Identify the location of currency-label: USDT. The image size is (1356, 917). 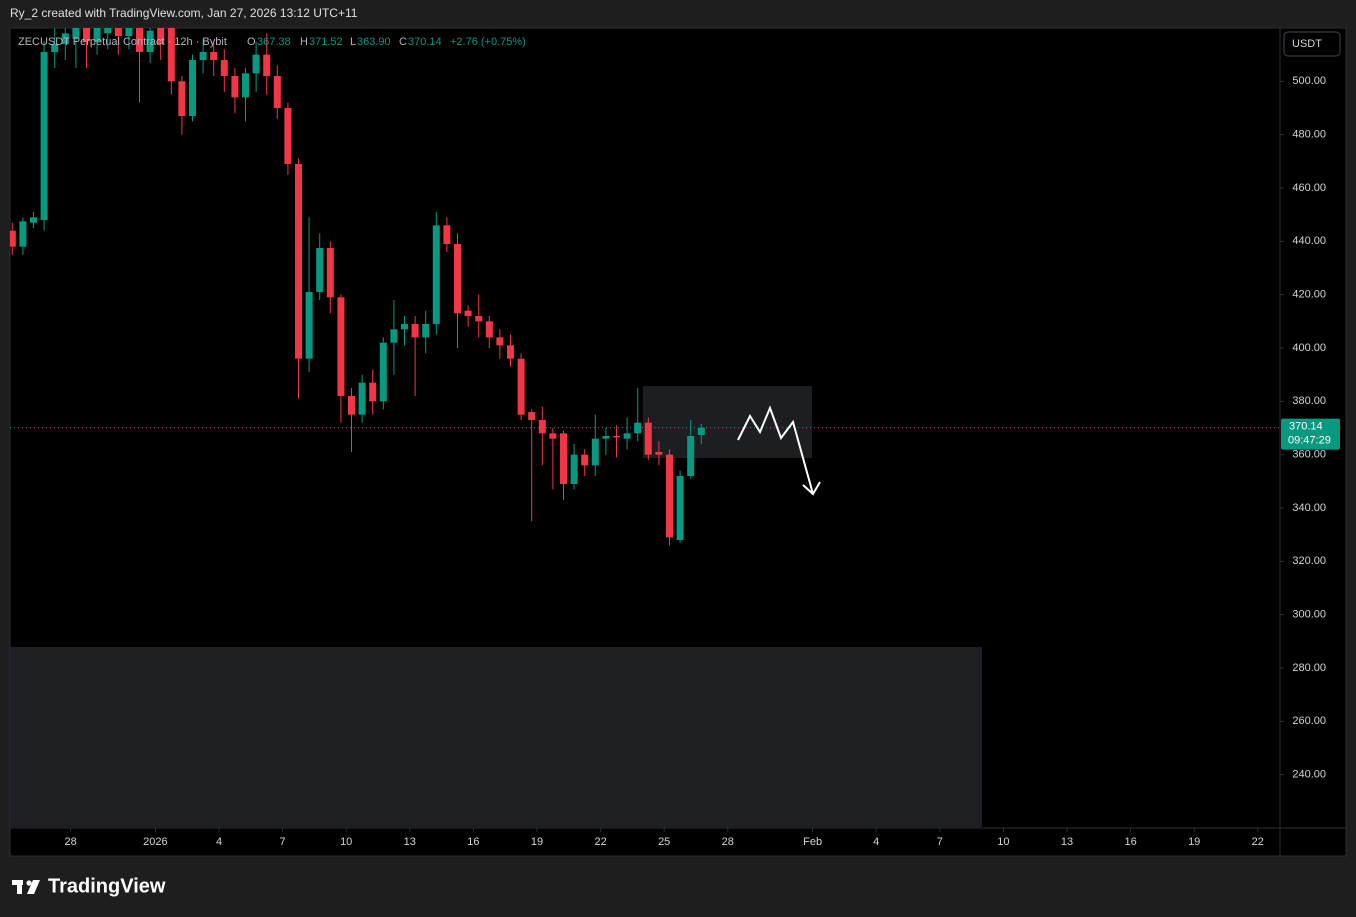
(1307, 44).